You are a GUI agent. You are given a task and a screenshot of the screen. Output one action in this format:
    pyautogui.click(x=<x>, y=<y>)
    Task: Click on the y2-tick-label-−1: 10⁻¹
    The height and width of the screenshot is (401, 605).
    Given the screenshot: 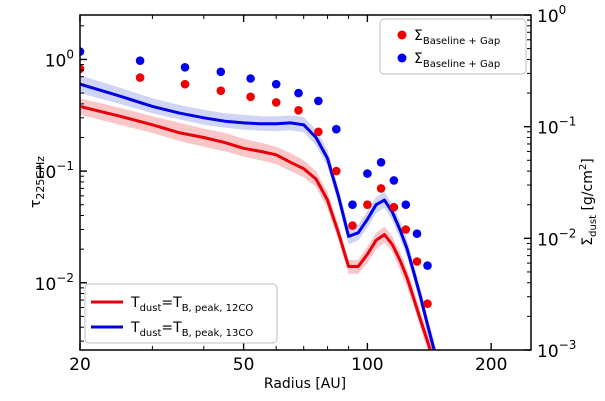 What is the action you would take?
    pyautogui.click(x=556, y=127)
    